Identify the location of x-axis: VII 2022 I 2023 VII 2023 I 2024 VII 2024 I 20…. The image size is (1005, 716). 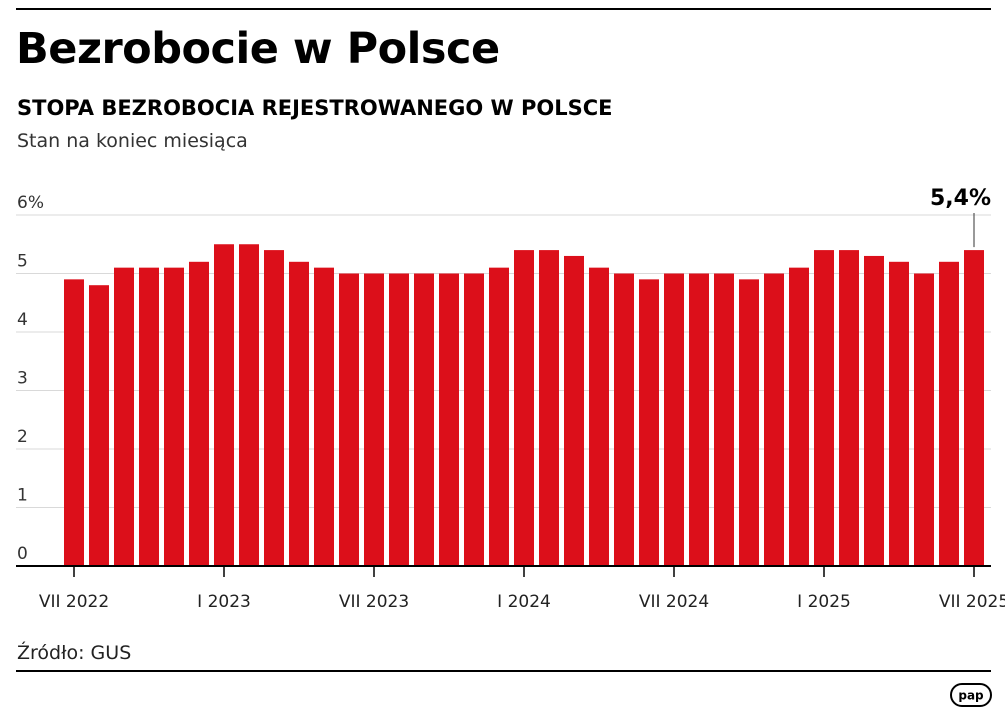
(510, 588).